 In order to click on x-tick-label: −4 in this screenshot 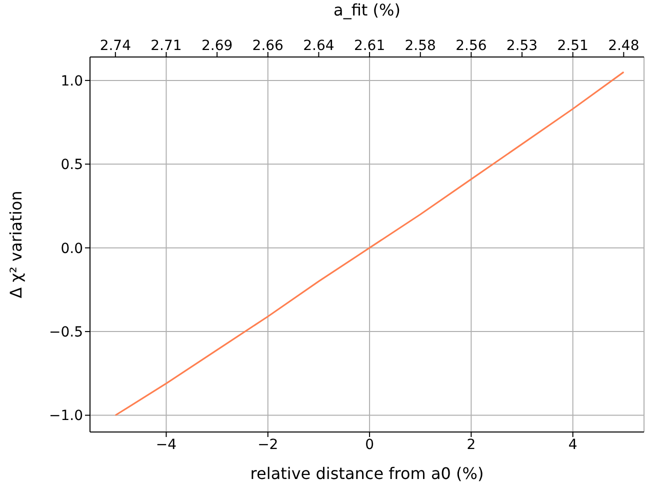, I will do `click(166, 444)`.